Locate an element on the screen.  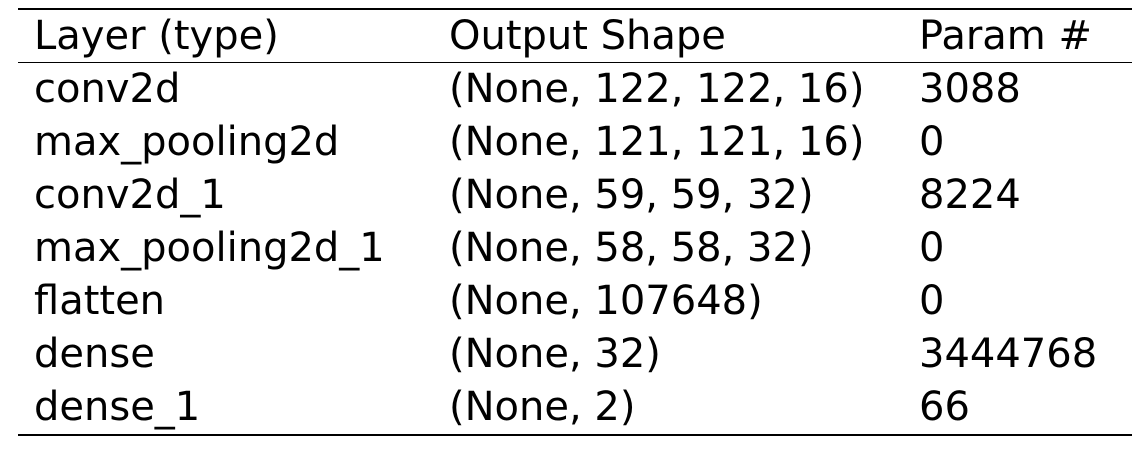
layer-name-cell: conv2d is located at coordinates (107, 89).